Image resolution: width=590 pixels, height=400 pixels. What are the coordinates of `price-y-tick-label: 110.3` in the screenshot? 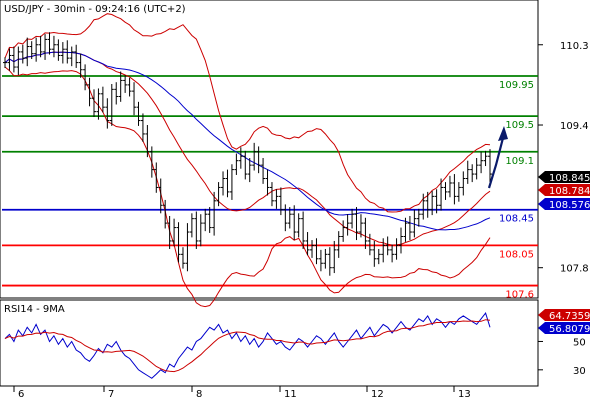 It's located at (574, 46).